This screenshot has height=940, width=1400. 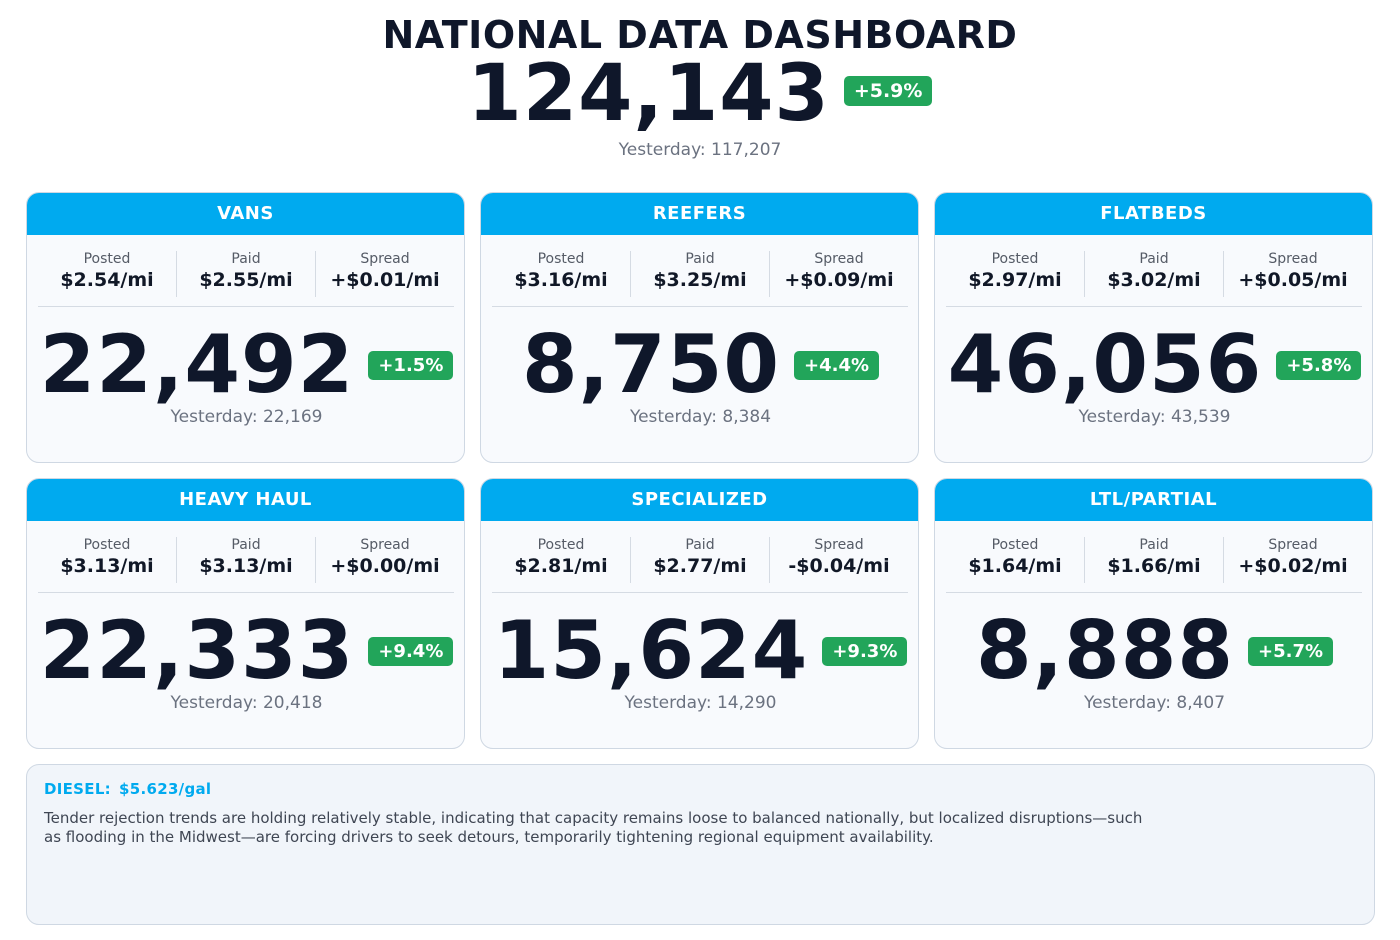 What do you see at coordinates (246, 280) in the screenshot?
I see `paid-value: $2.55/mi` at bounding box center [246, 280].